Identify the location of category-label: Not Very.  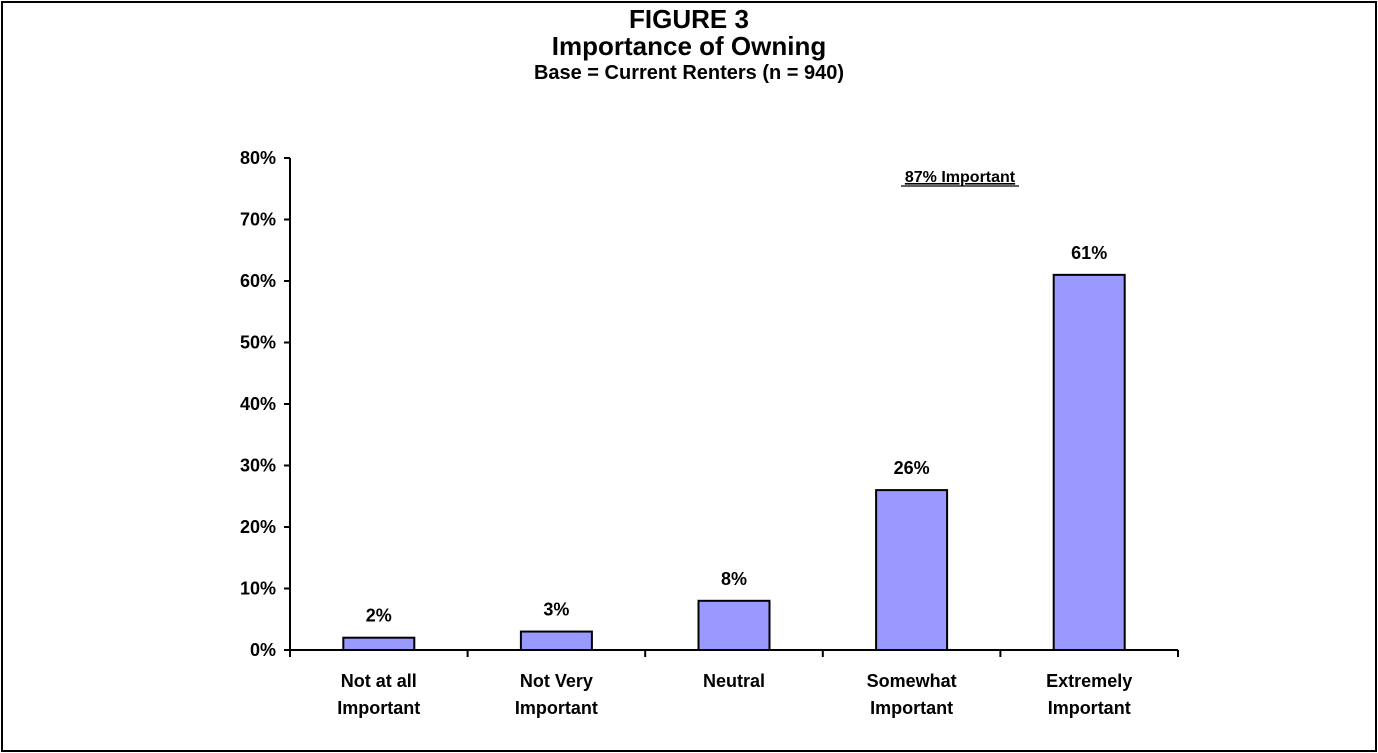
(556, 681).